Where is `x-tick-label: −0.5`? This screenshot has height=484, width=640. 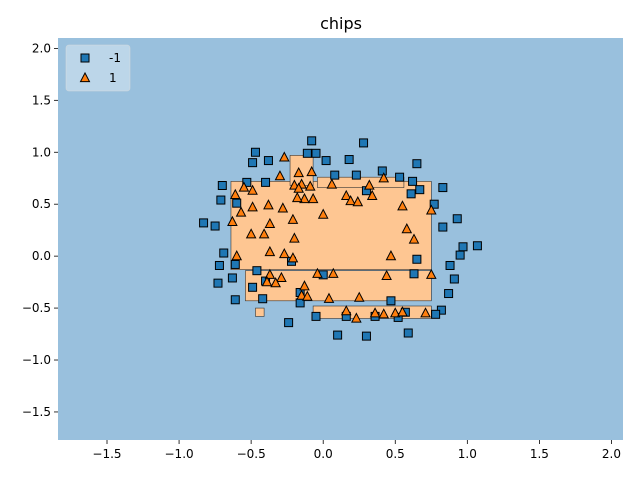 x-tick-label: −0.5 is located at coordinates (251, 454).